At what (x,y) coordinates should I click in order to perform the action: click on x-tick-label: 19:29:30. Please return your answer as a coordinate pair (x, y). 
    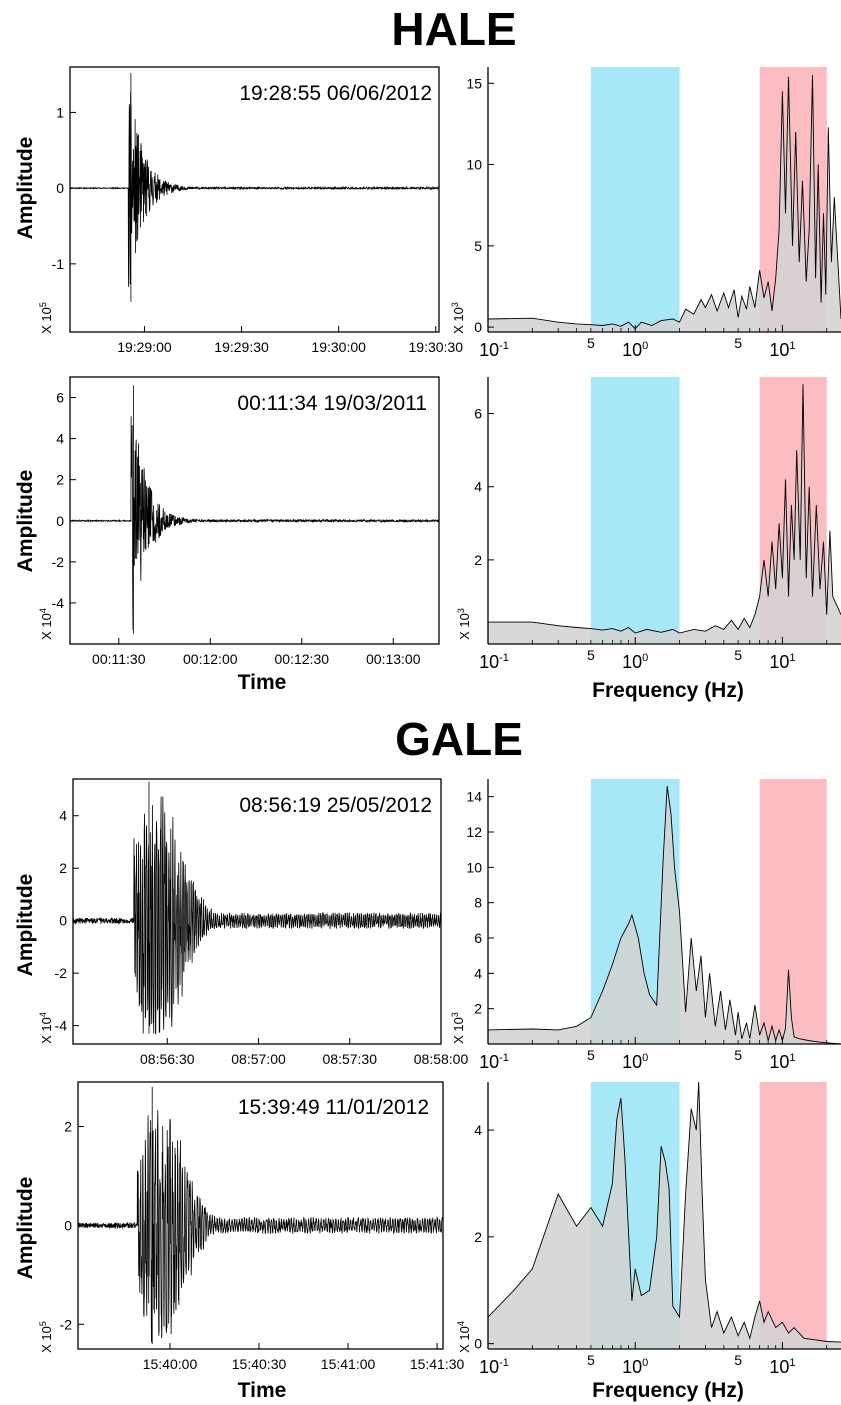
    Looking at the image, I should click on (241, 347).